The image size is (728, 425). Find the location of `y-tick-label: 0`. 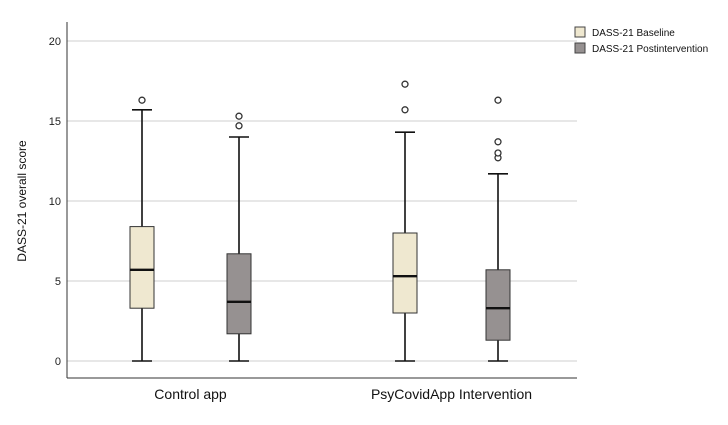

y-tick-label: 0 is located at coordinates (58, 362).